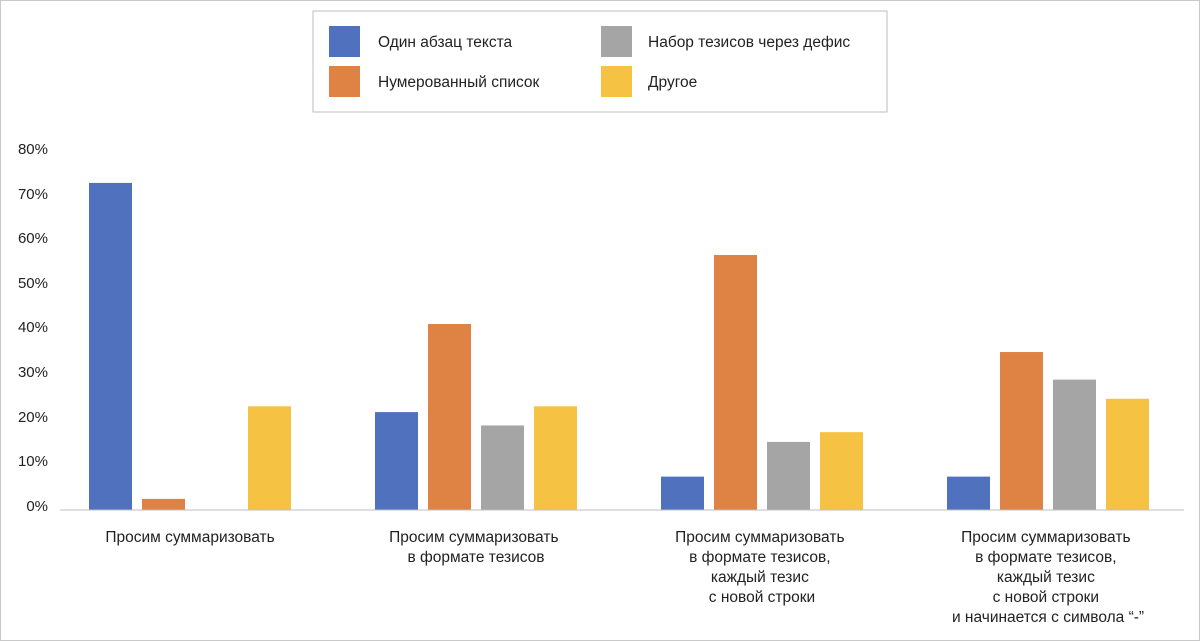  I want to click on category-label-1: Просим суммаризовать в формате тезисов, so click(476, 547).